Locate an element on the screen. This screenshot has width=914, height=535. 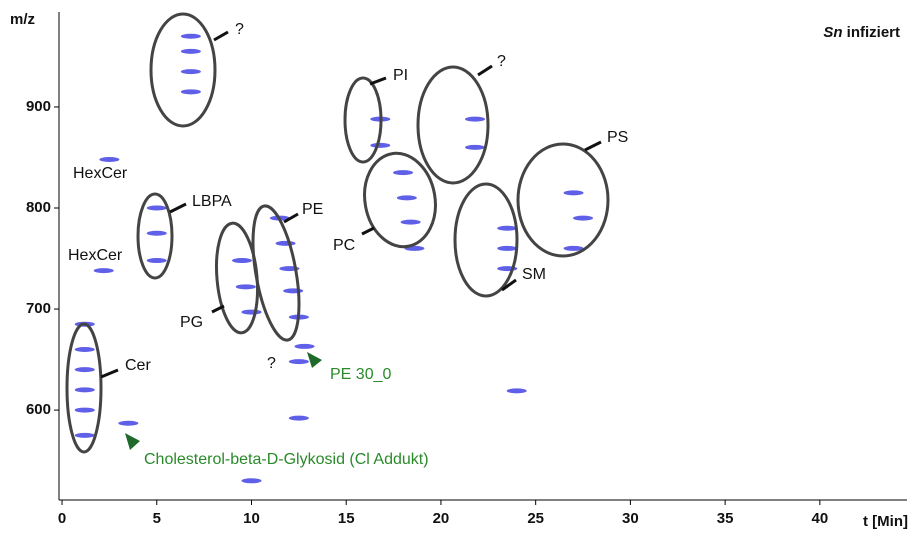
annotation: PI is located at coordinates (400, 75).